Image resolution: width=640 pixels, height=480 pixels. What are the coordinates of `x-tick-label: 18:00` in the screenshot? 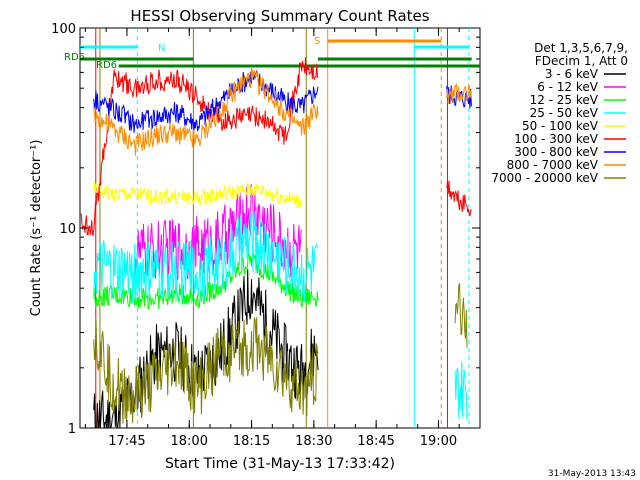 It's located at (189, 441).